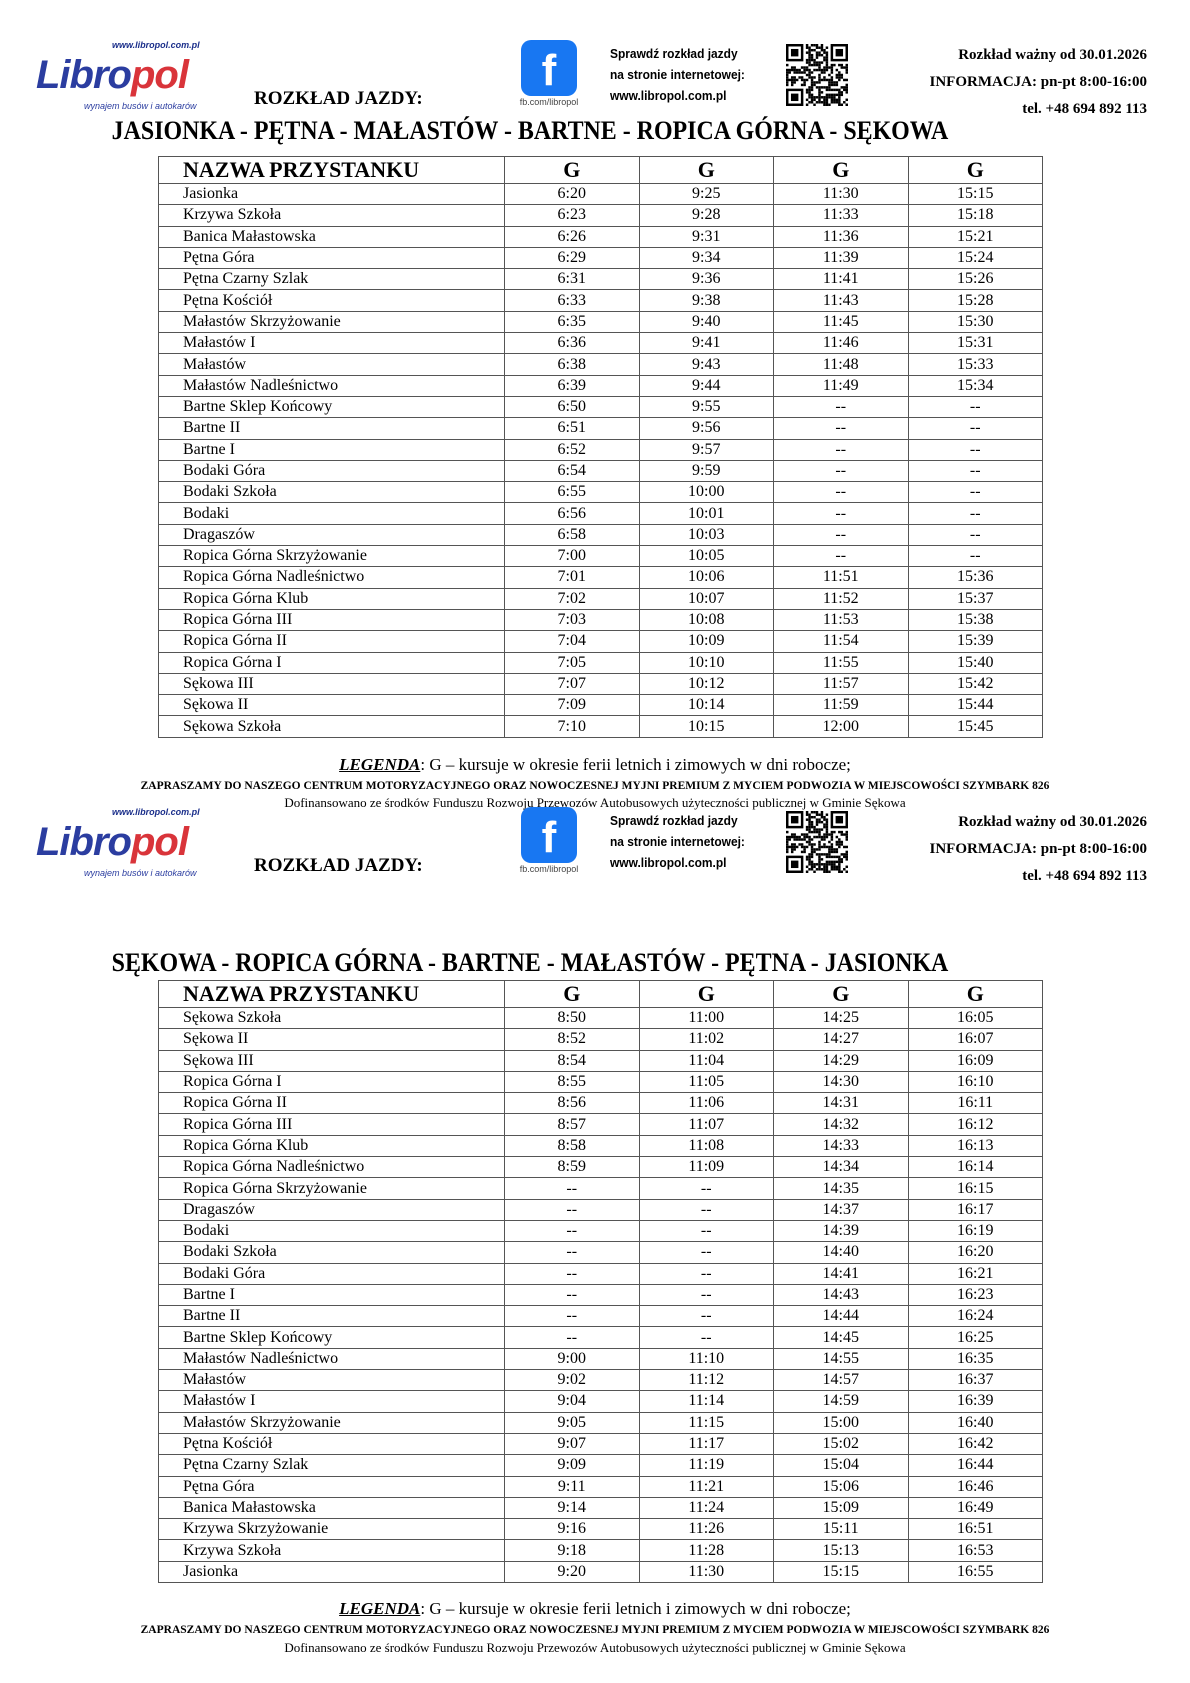  What do you see at coordinates (975, 322) in the screenshot?
I see `departure-time: 15:30` at bounding box center [975, 322].